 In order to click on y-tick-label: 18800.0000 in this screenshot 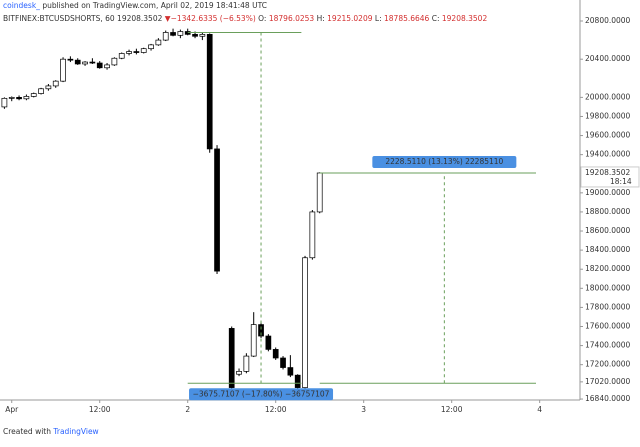, I will do `click(608, 211)`.